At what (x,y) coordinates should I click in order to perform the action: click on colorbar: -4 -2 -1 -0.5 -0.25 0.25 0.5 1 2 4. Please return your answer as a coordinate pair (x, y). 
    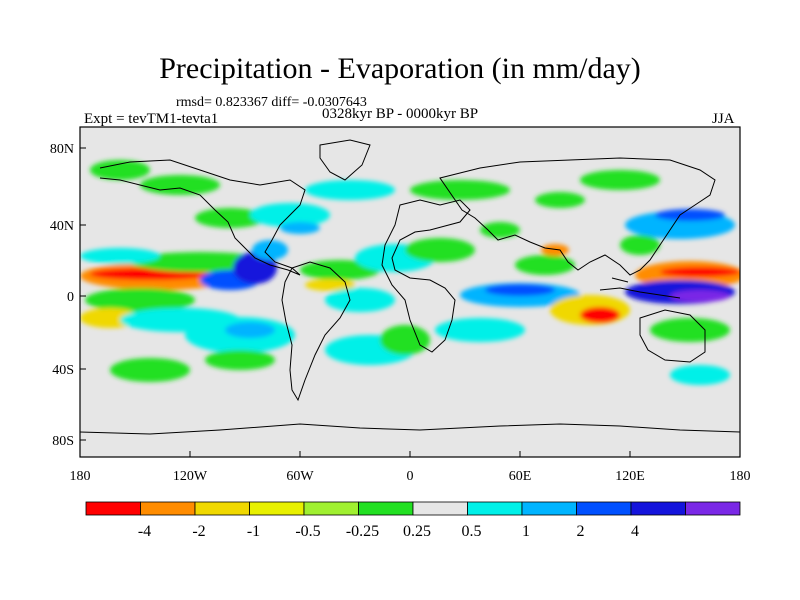
    Looking at the image, I should click on (413, 520).